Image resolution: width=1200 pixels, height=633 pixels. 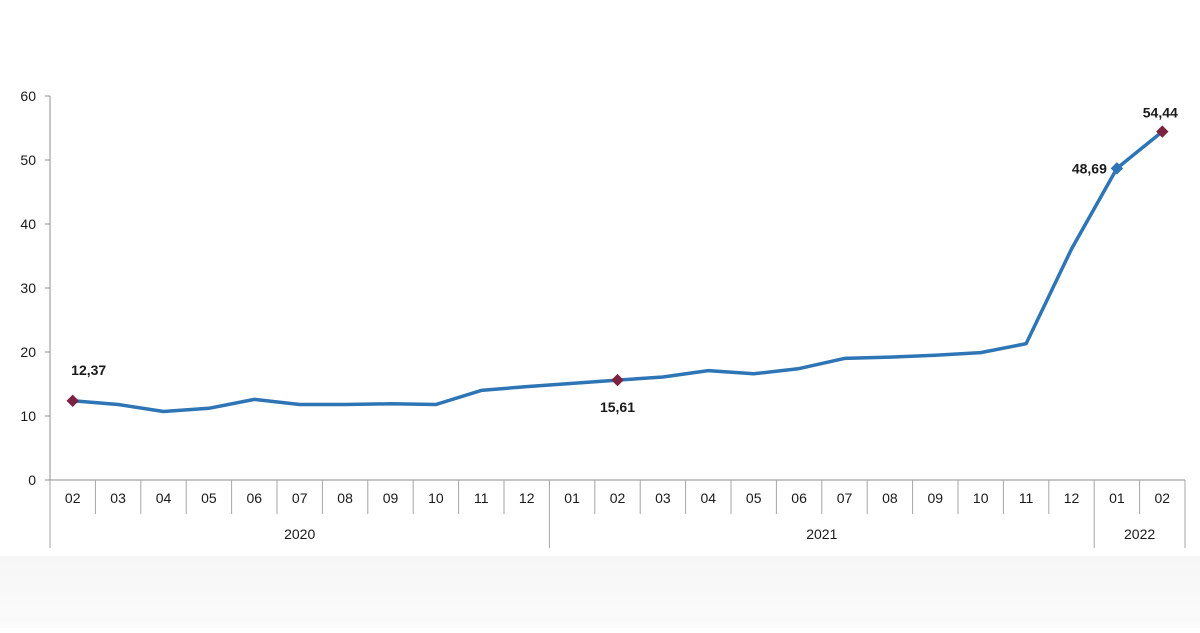 I want to click on x-axis-years: 2020 2021 2022, so click(x=617, y=531).